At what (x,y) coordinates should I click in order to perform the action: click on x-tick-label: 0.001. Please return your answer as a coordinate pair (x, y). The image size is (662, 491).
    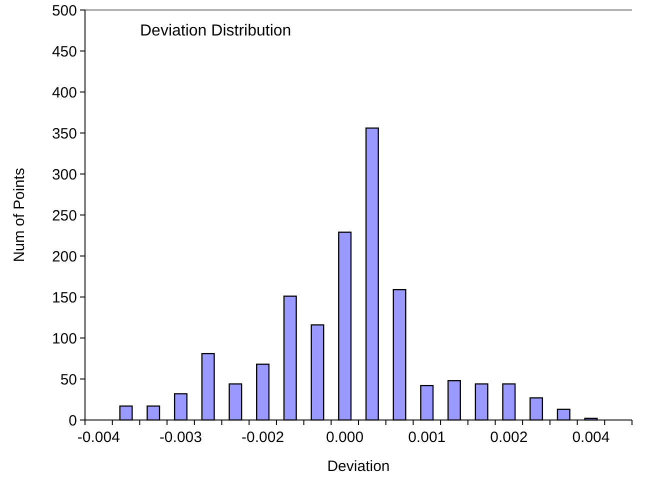
    Looking at the image, I should click on (427, 437).